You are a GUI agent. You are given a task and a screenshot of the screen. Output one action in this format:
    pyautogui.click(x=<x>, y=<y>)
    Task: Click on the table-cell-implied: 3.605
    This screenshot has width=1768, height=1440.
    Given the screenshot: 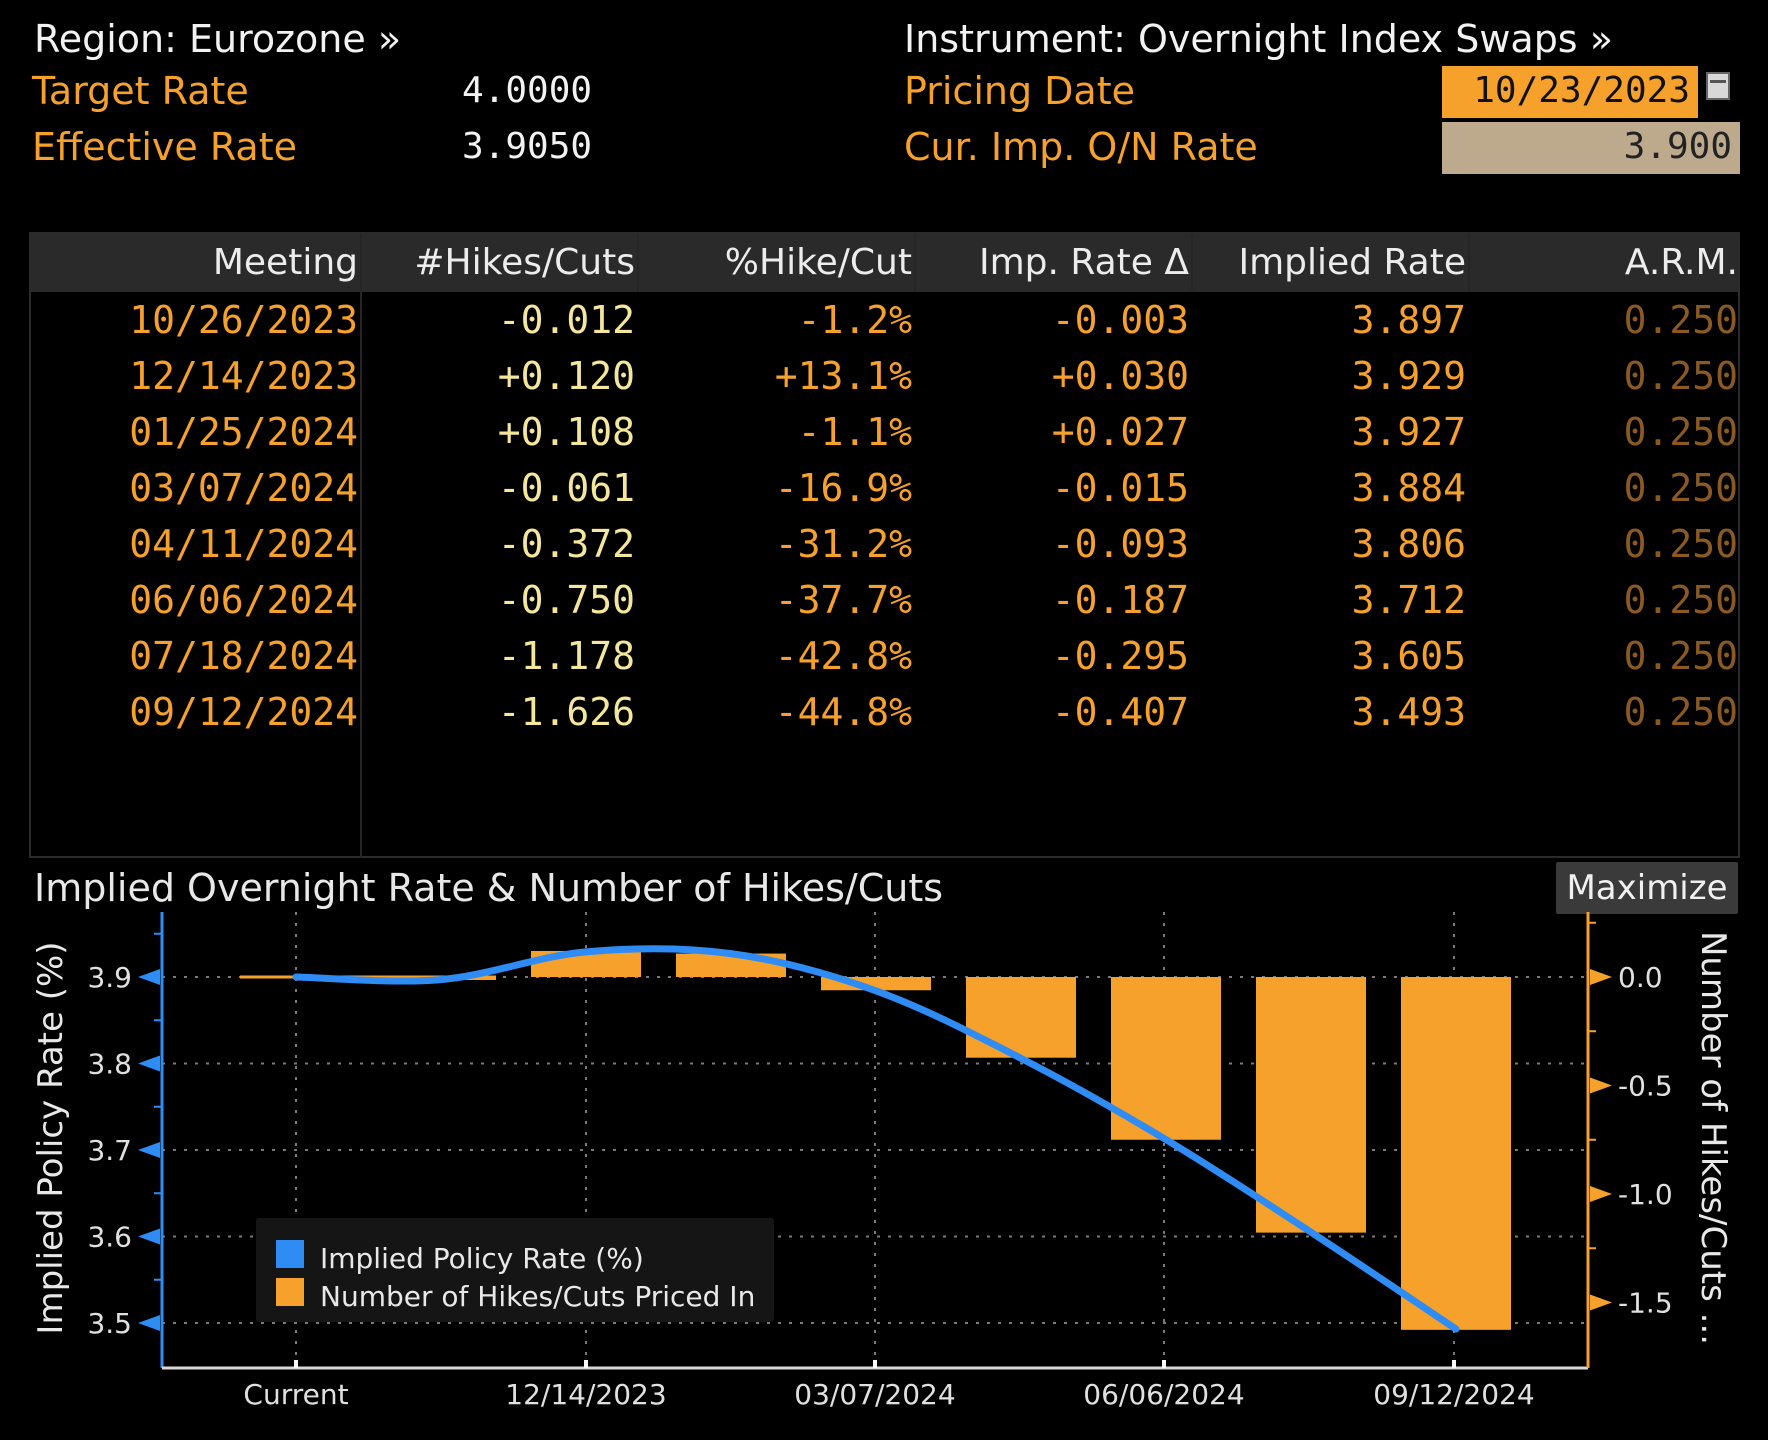 What is the action you would take?
    pyautogui.click(x=1408, y=656)
    